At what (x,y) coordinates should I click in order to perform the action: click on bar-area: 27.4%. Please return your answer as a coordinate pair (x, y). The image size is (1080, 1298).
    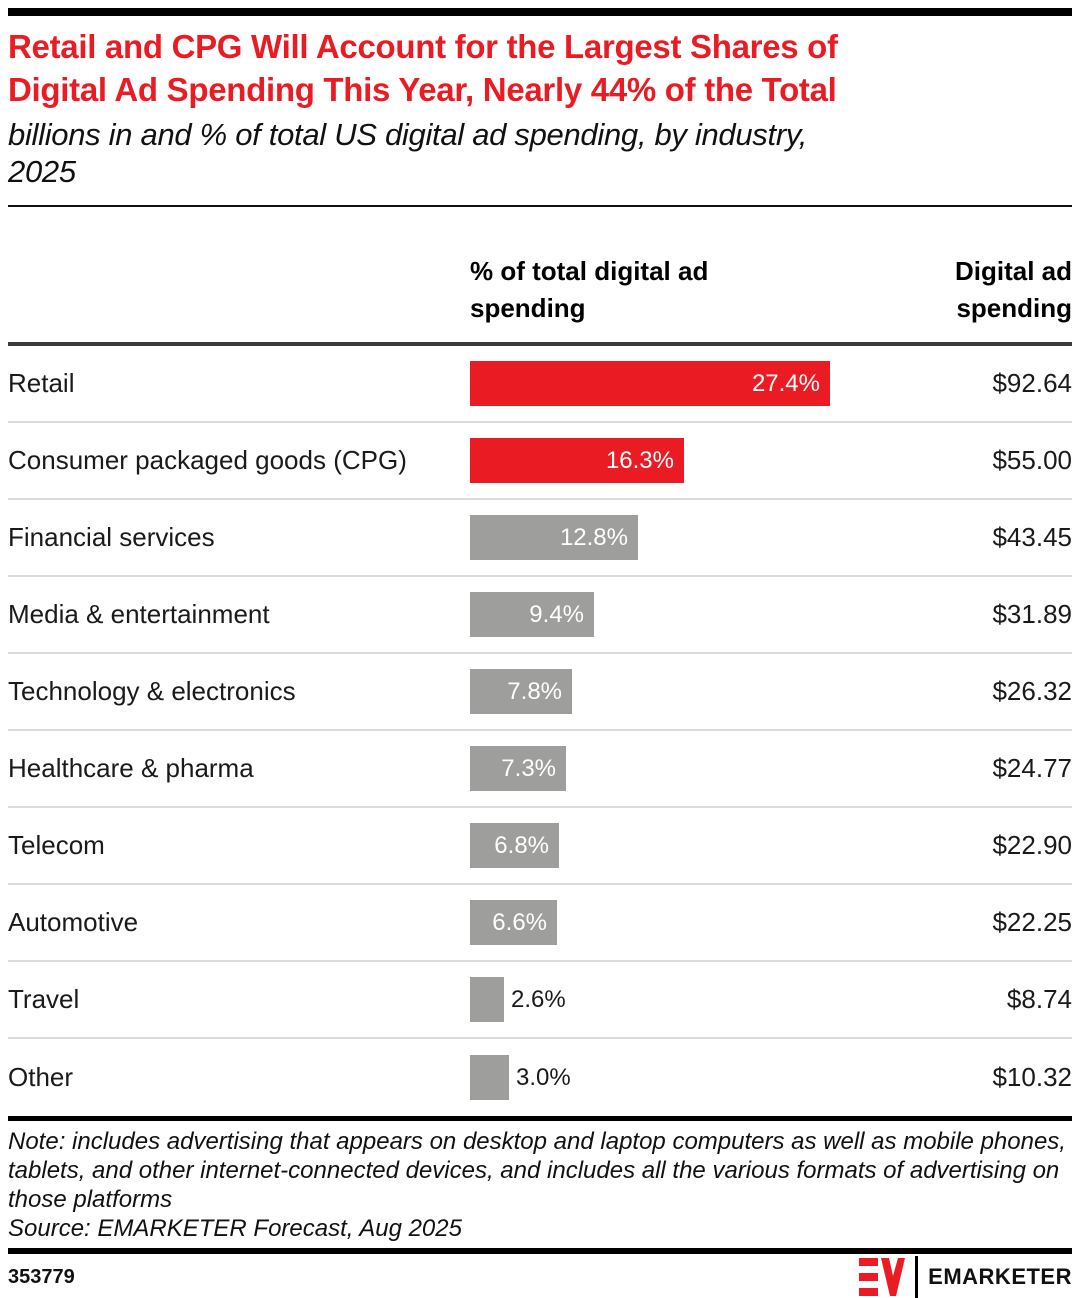
    Looking at the image, I should click on (676, 383).